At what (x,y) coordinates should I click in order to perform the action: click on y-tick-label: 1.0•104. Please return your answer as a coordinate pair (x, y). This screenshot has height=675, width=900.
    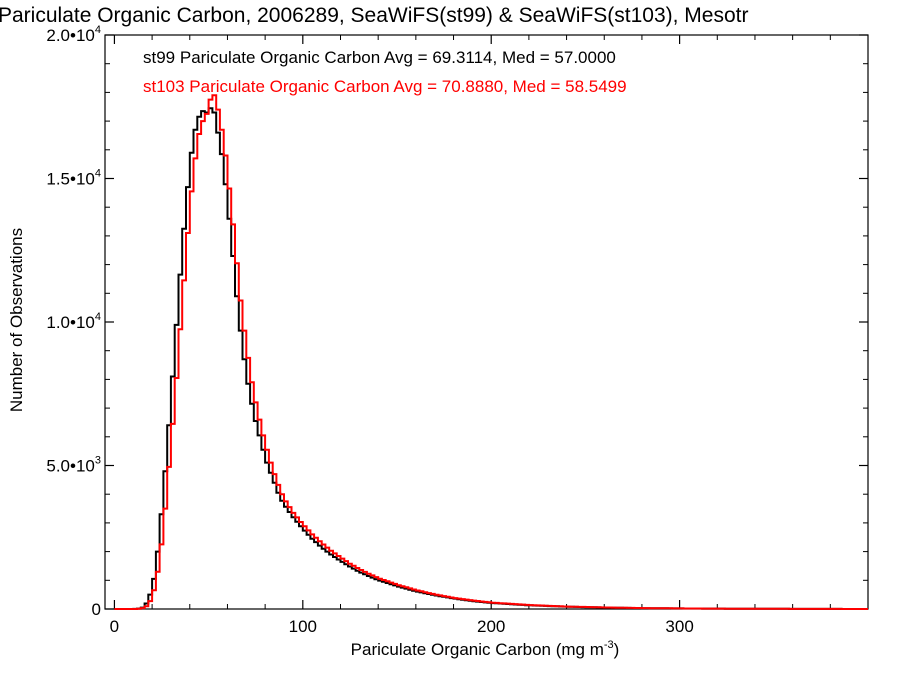
    Looking at the image, I should click on (73, 321).